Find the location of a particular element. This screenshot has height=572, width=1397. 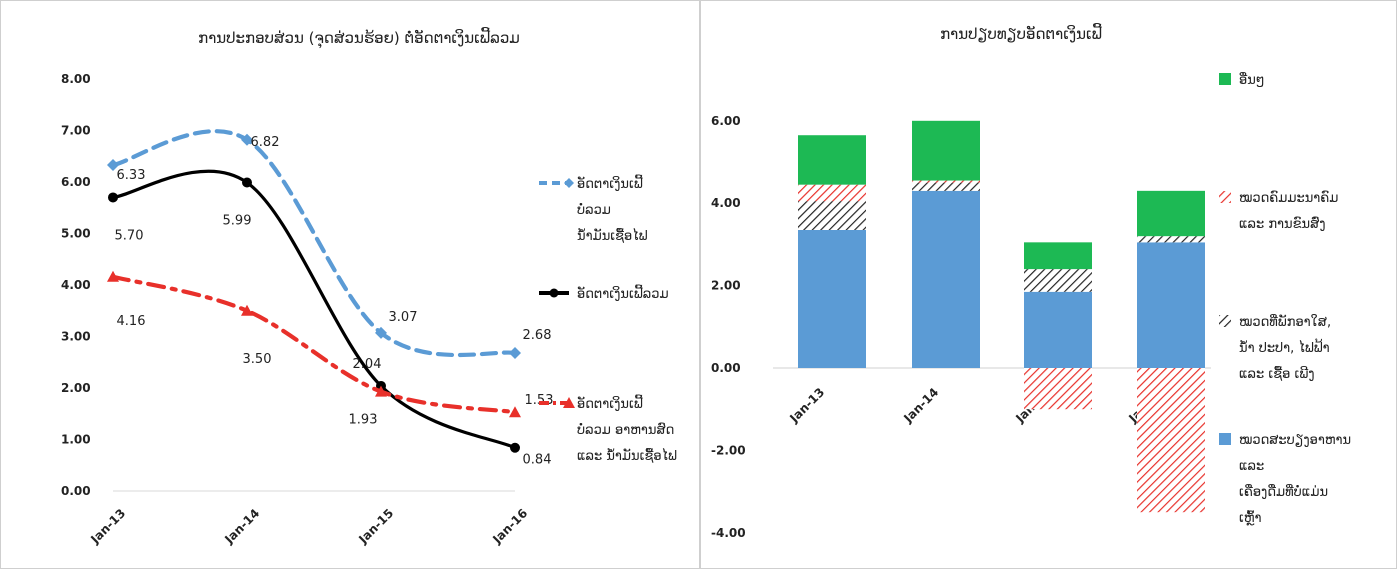

x-tick-label: Jan-16 is located at coordinates (509, 526).